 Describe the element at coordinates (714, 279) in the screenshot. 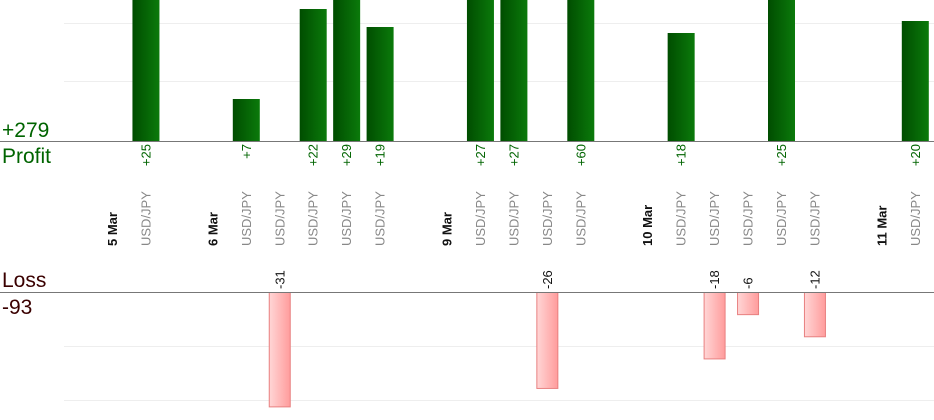

I see `loss-value-label: -18` at that location.